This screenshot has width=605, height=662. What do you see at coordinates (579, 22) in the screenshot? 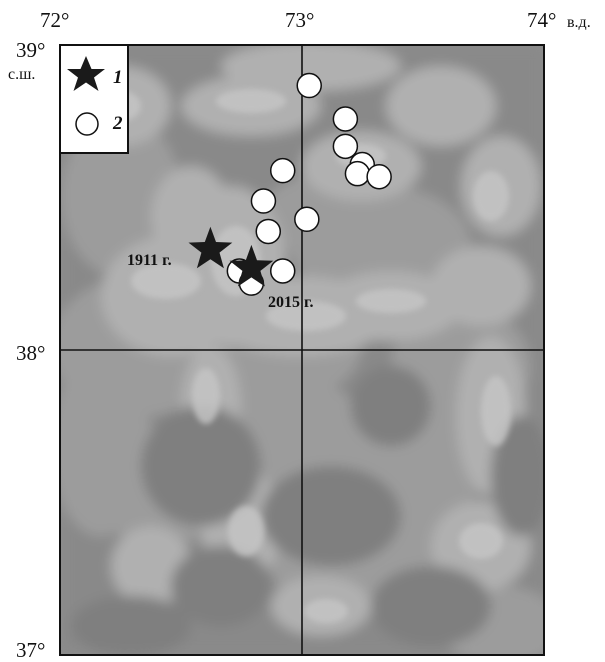
I see `lon-suffix: в.д.` at bounding box center [579, 22].